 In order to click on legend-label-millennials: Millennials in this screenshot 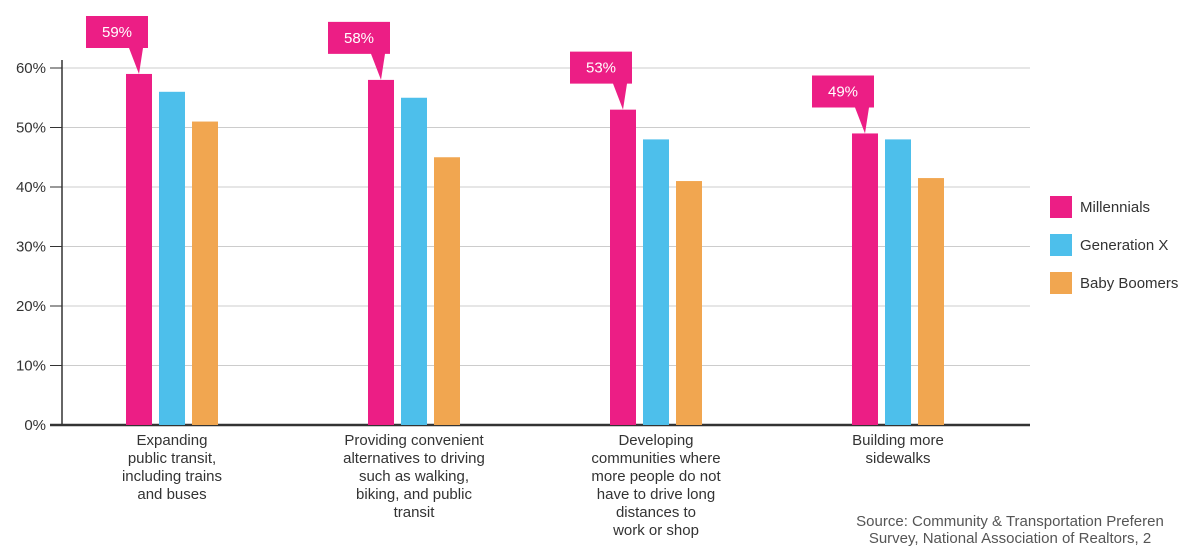, I will do `click(1115, 207)`.